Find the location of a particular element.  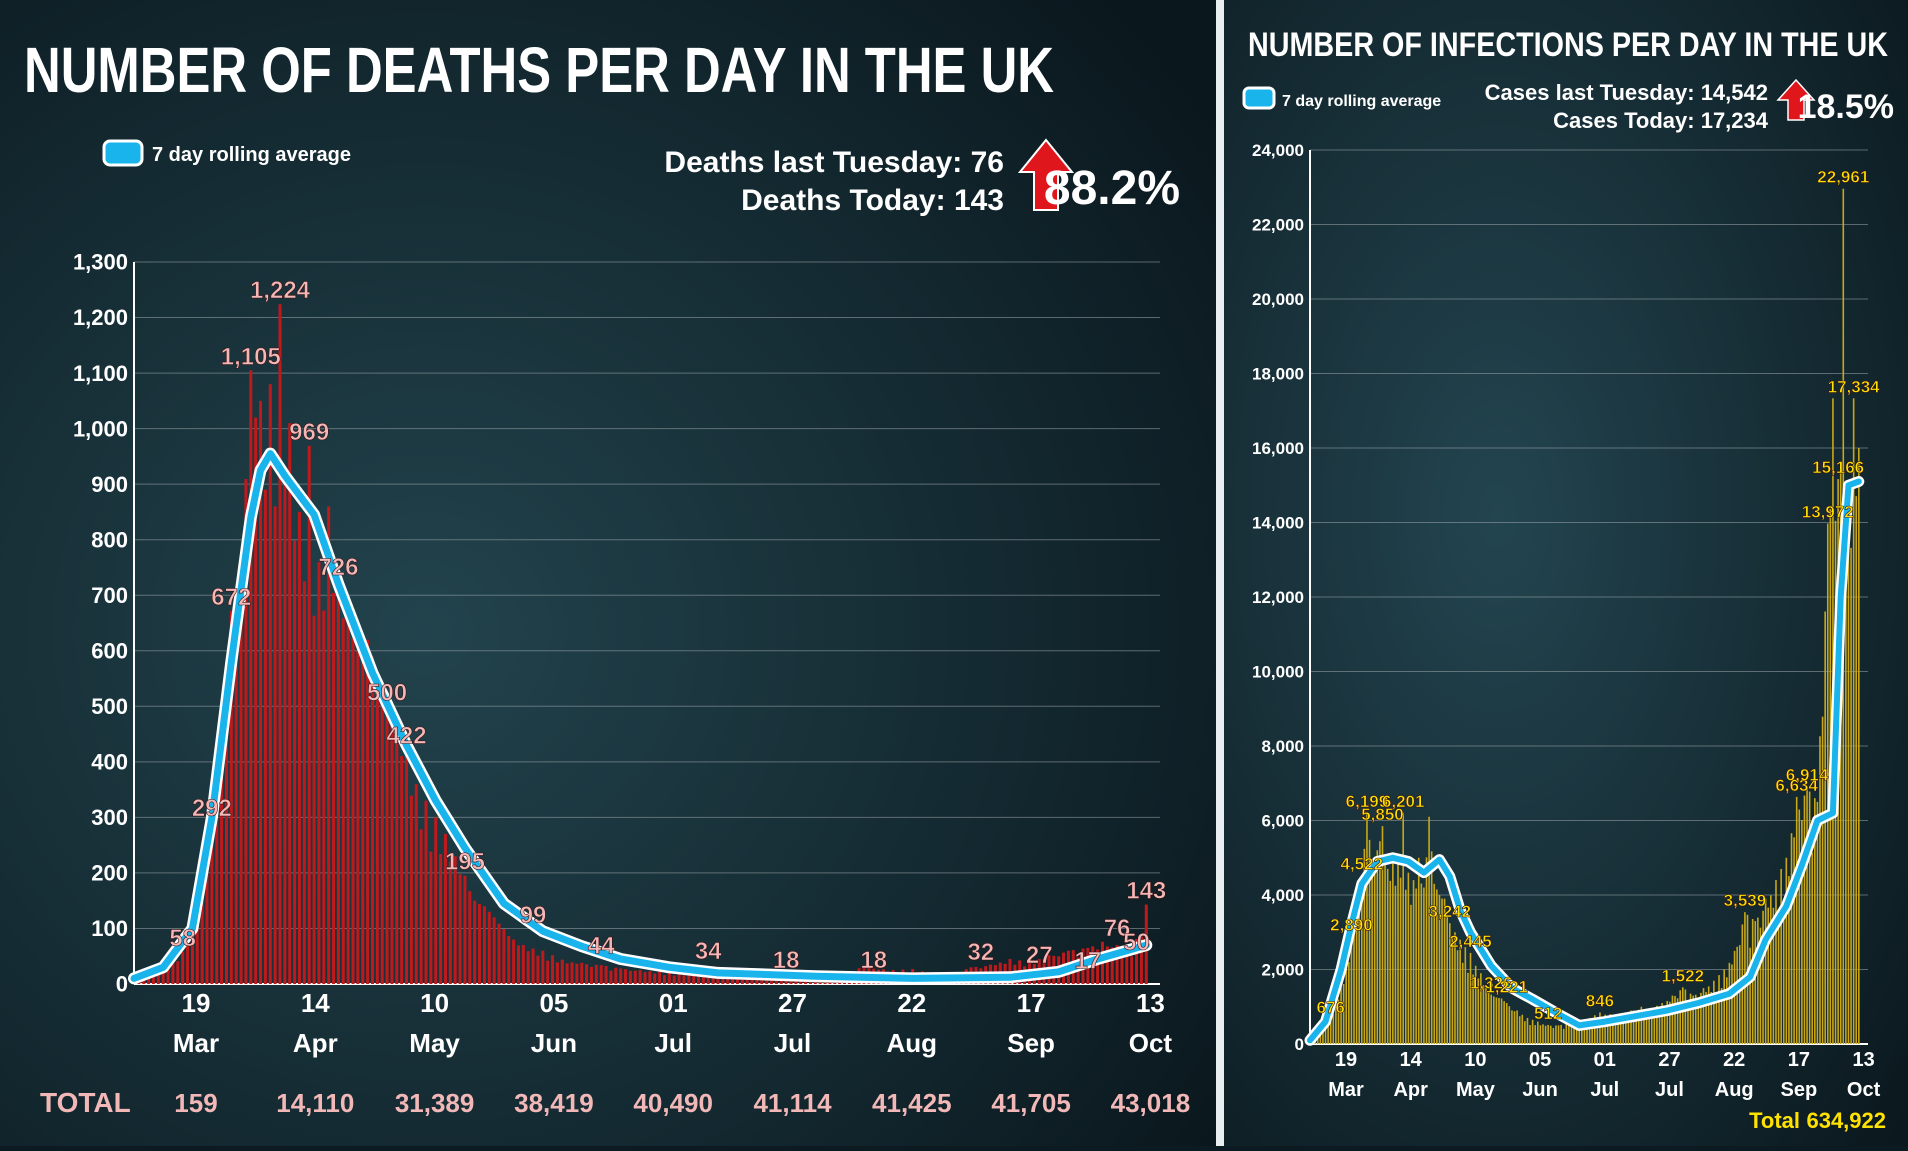

deaths-total-value: 14,110 is located at coordinates (315, 1103).